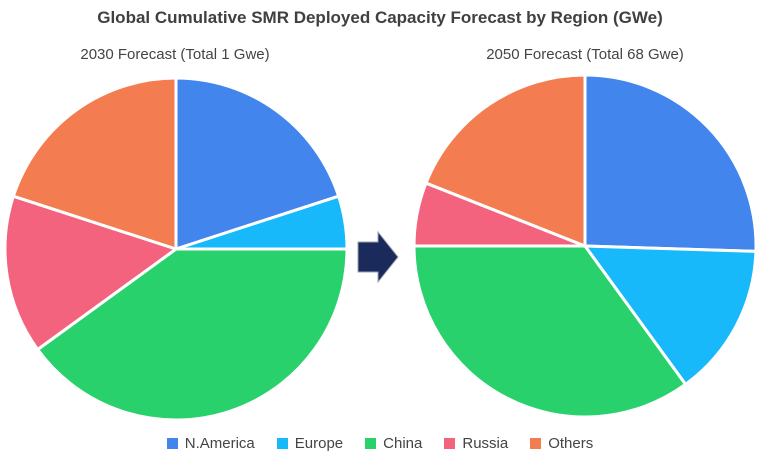 Image resolution: width=760 pixels, height=458 pixels. I want to click on legend-label-others: Others, so click(571, 443).